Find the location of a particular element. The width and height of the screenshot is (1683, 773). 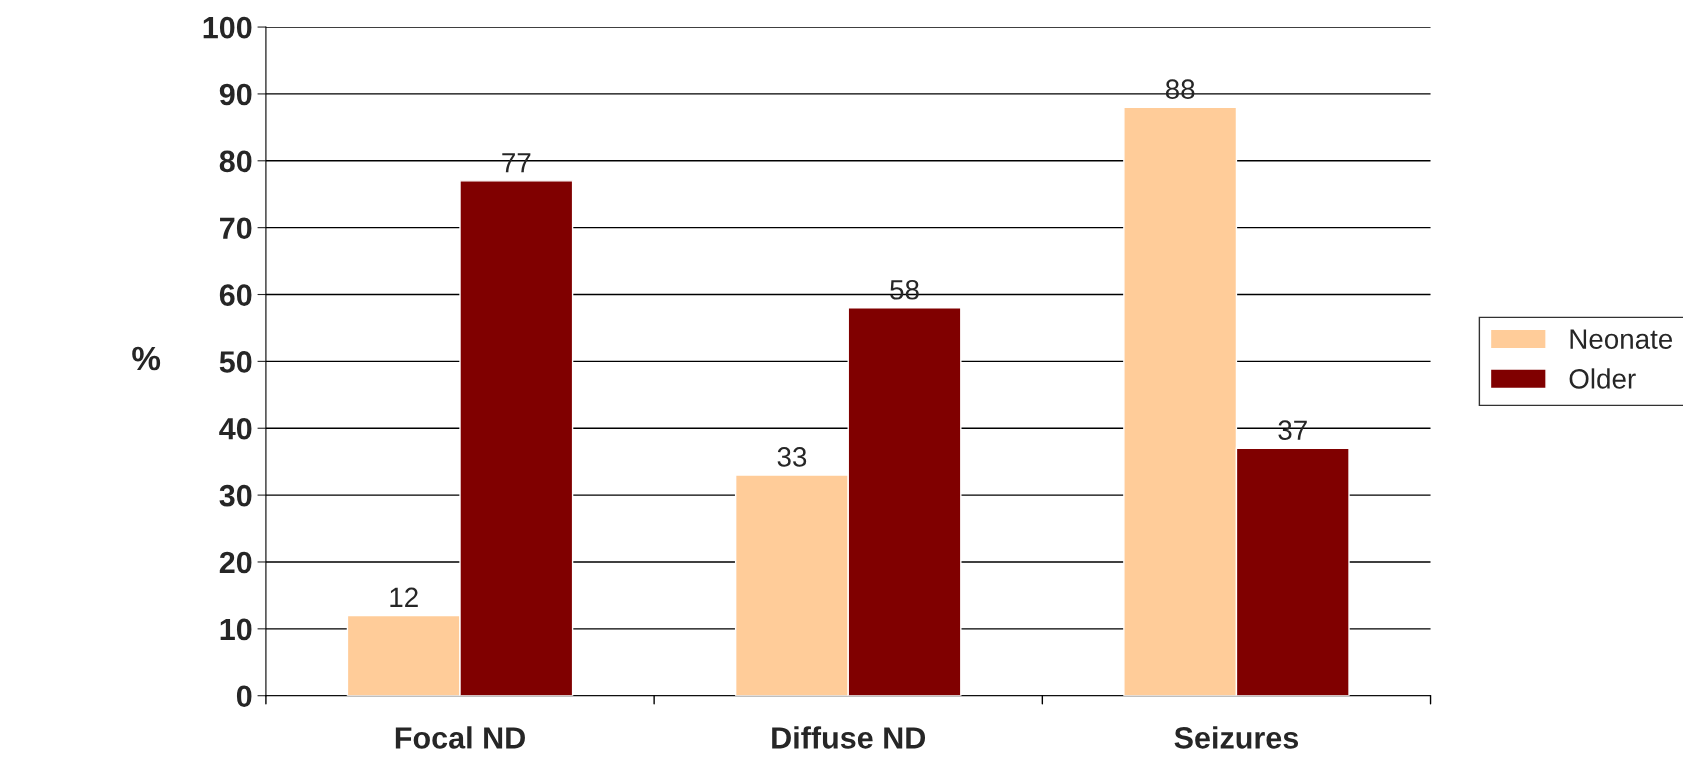

y-axis-title: % is located at coordinates (146, 358).